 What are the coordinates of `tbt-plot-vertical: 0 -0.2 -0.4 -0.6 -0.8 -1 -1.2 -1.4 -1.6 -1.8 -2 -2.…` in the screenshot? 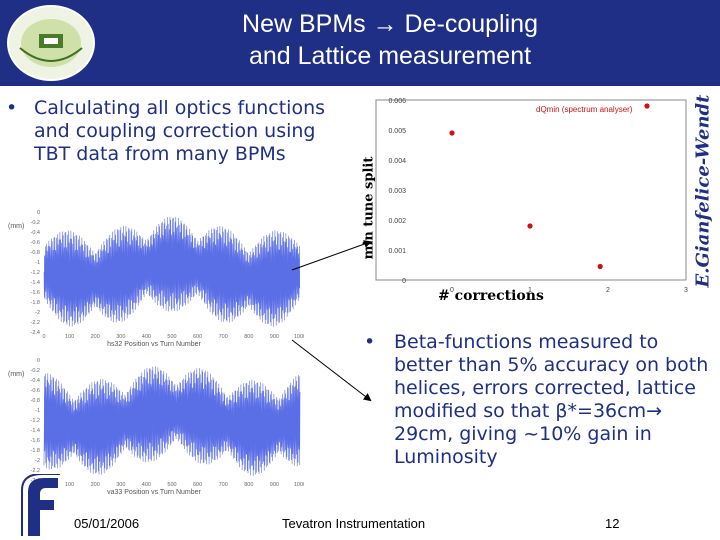 It's located at (156, 427).